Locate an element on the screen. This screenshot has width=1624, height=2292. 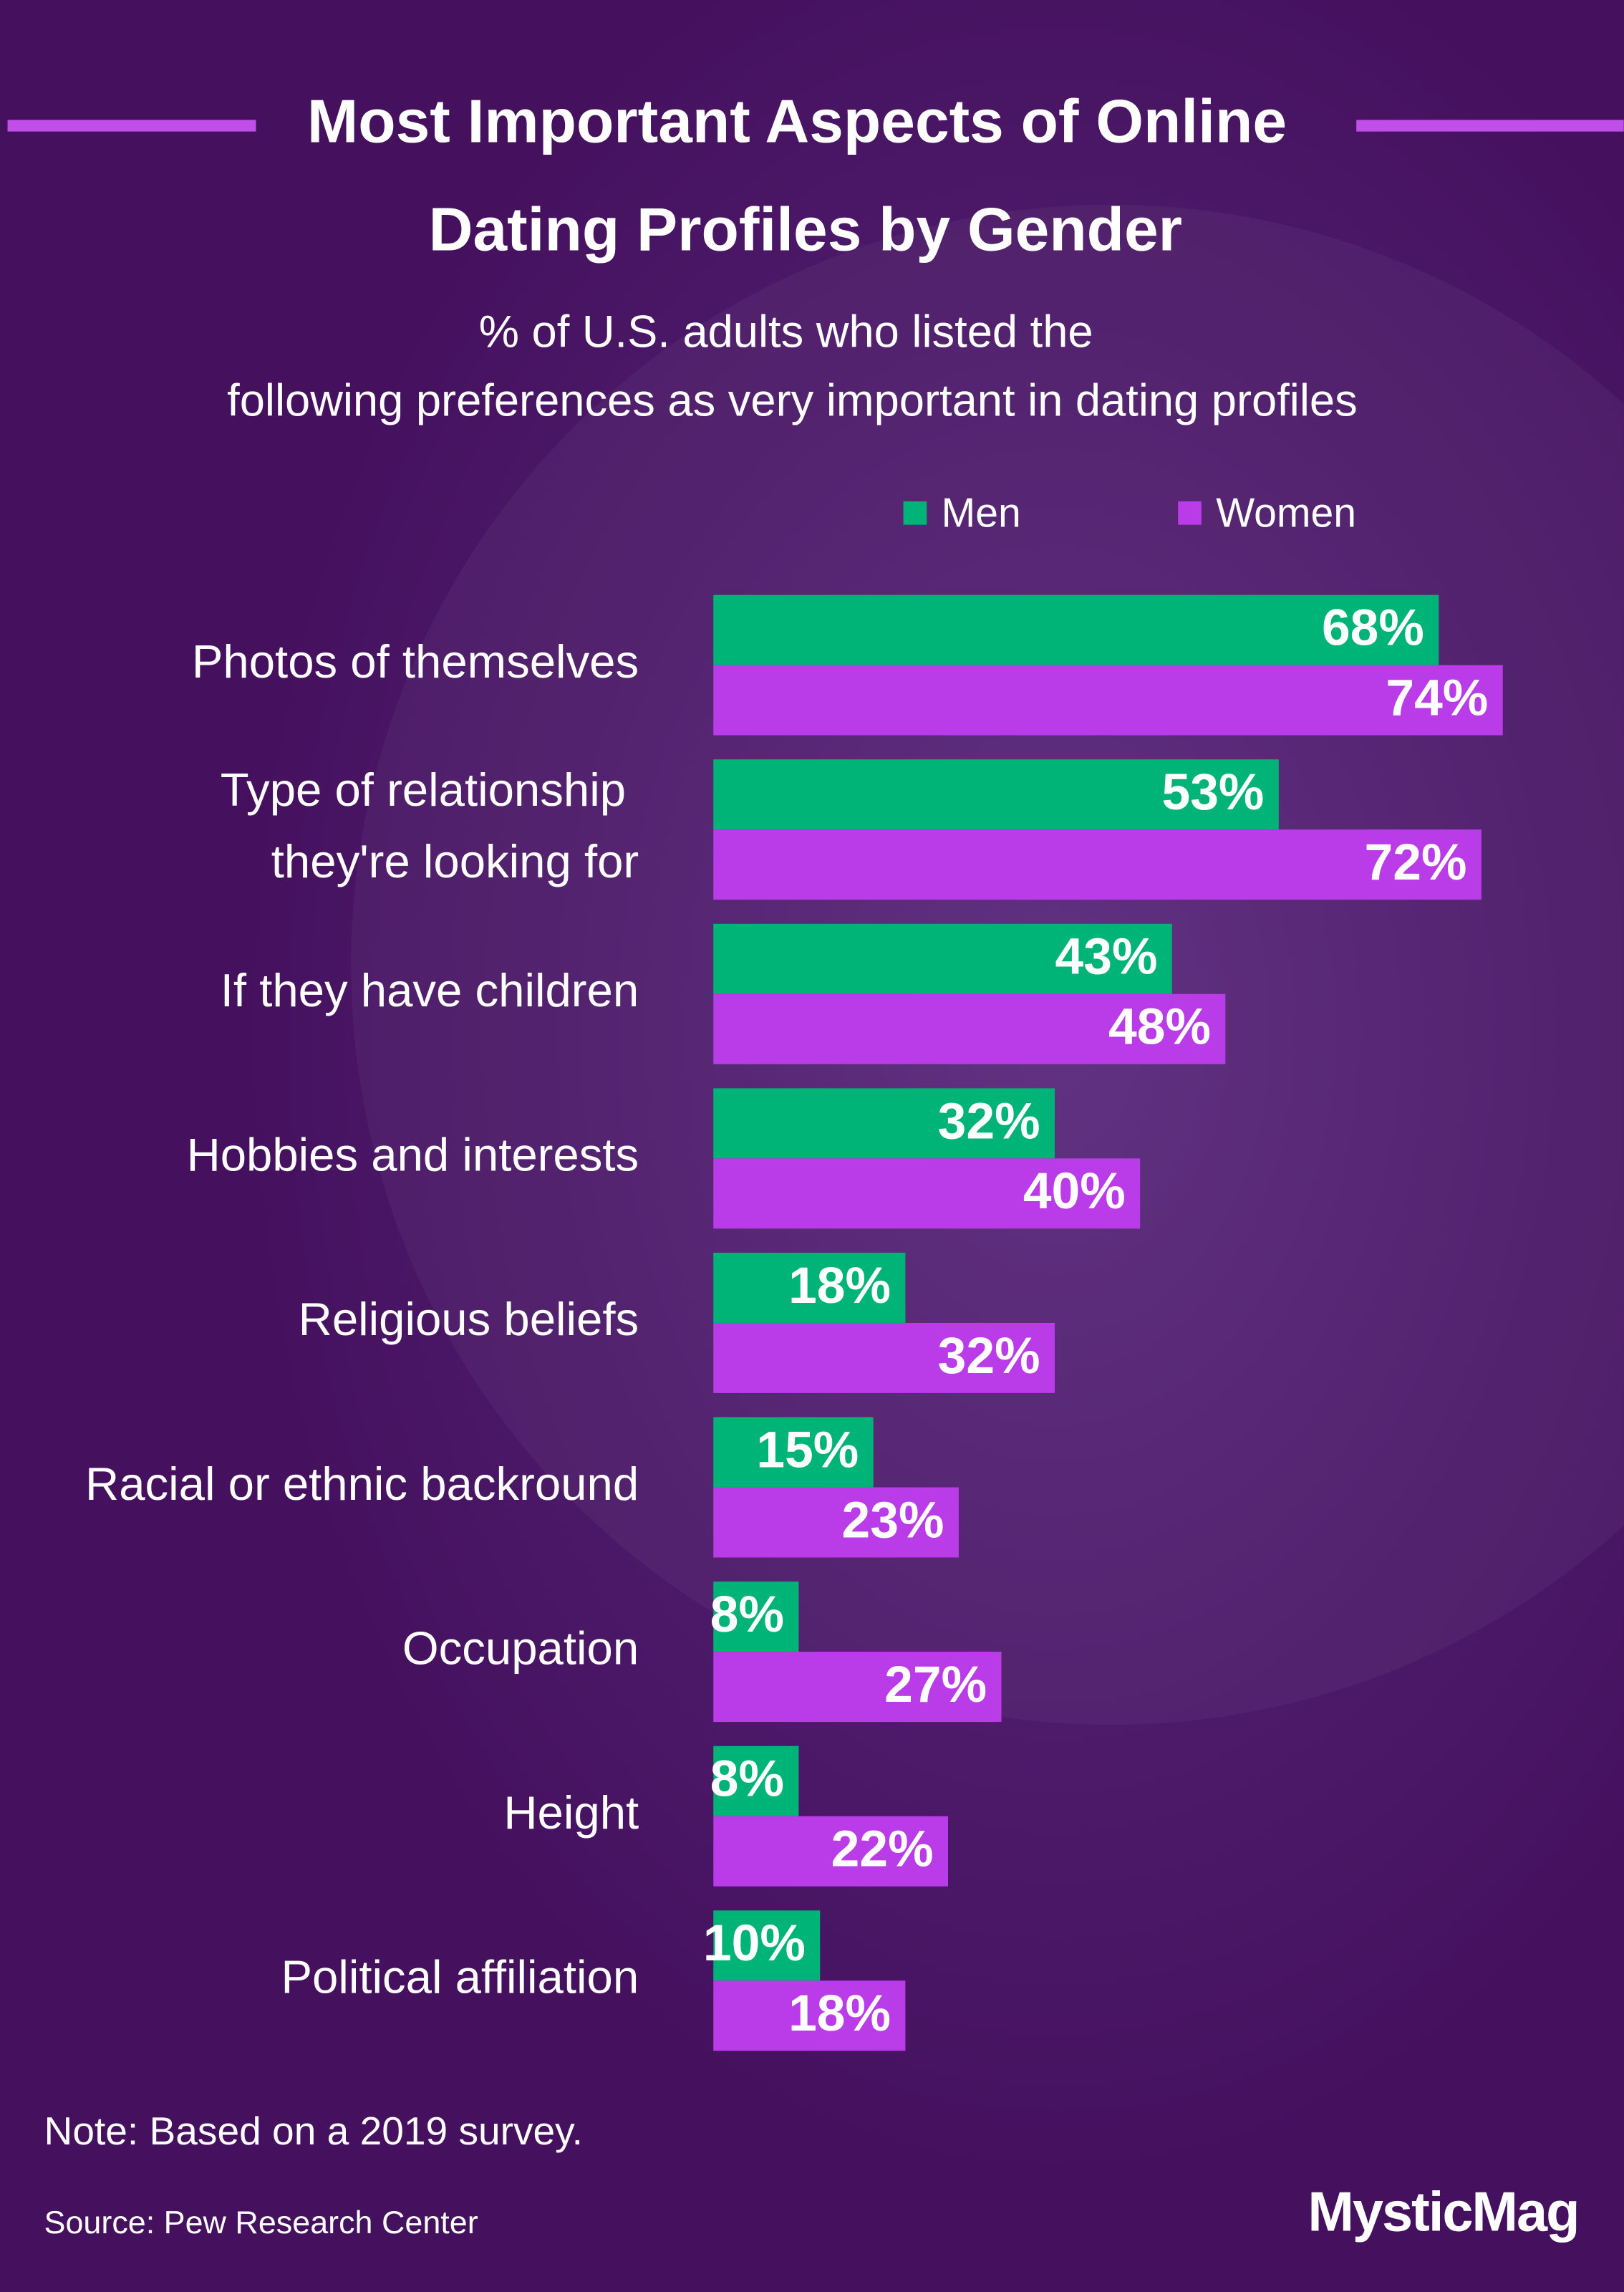
value-label: 53% is located at coordinates (1213, 792).